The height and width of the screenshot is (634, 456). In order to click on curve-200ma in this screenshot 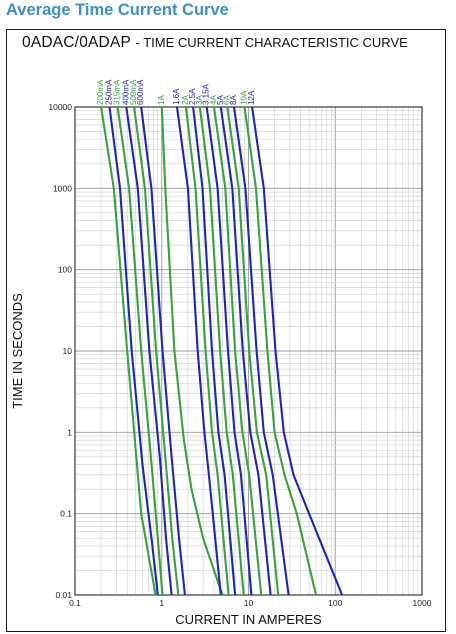, I will do `click(128, 351)`.